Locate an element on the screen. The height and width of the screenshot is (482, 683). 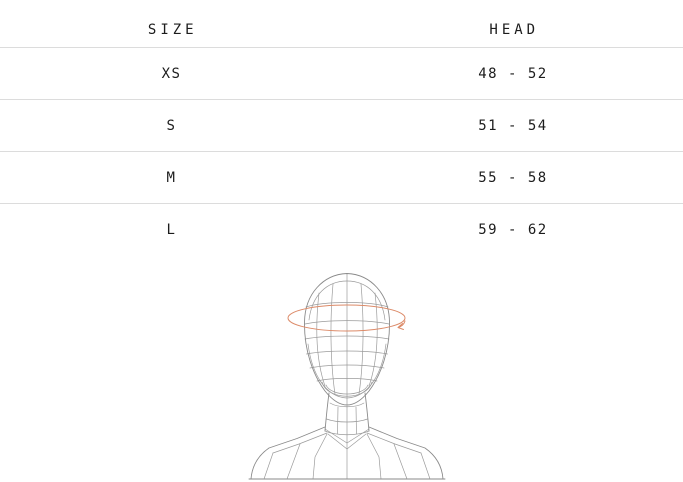
column-header-size: SIZE is located at coordinates (172, 29).